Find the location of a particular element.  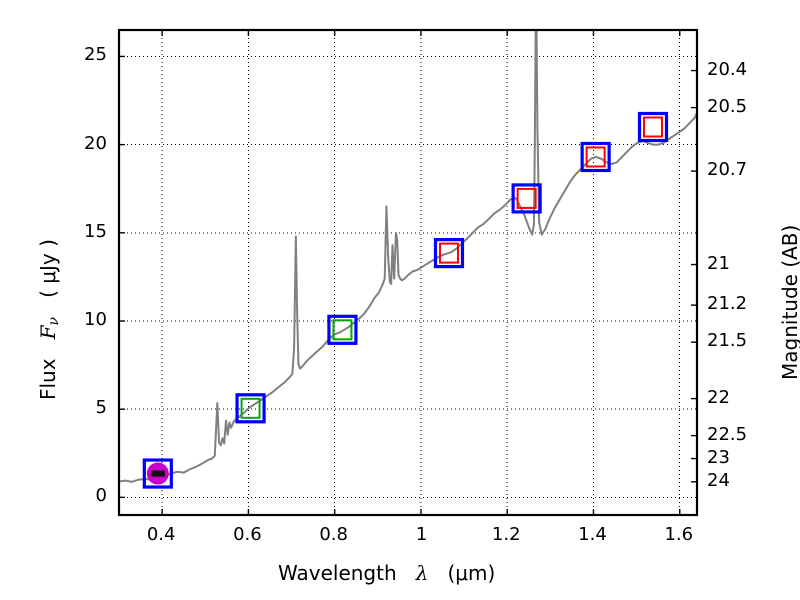

y-right-tick-label-1: 20.5 is located at coordinates (727, 106).